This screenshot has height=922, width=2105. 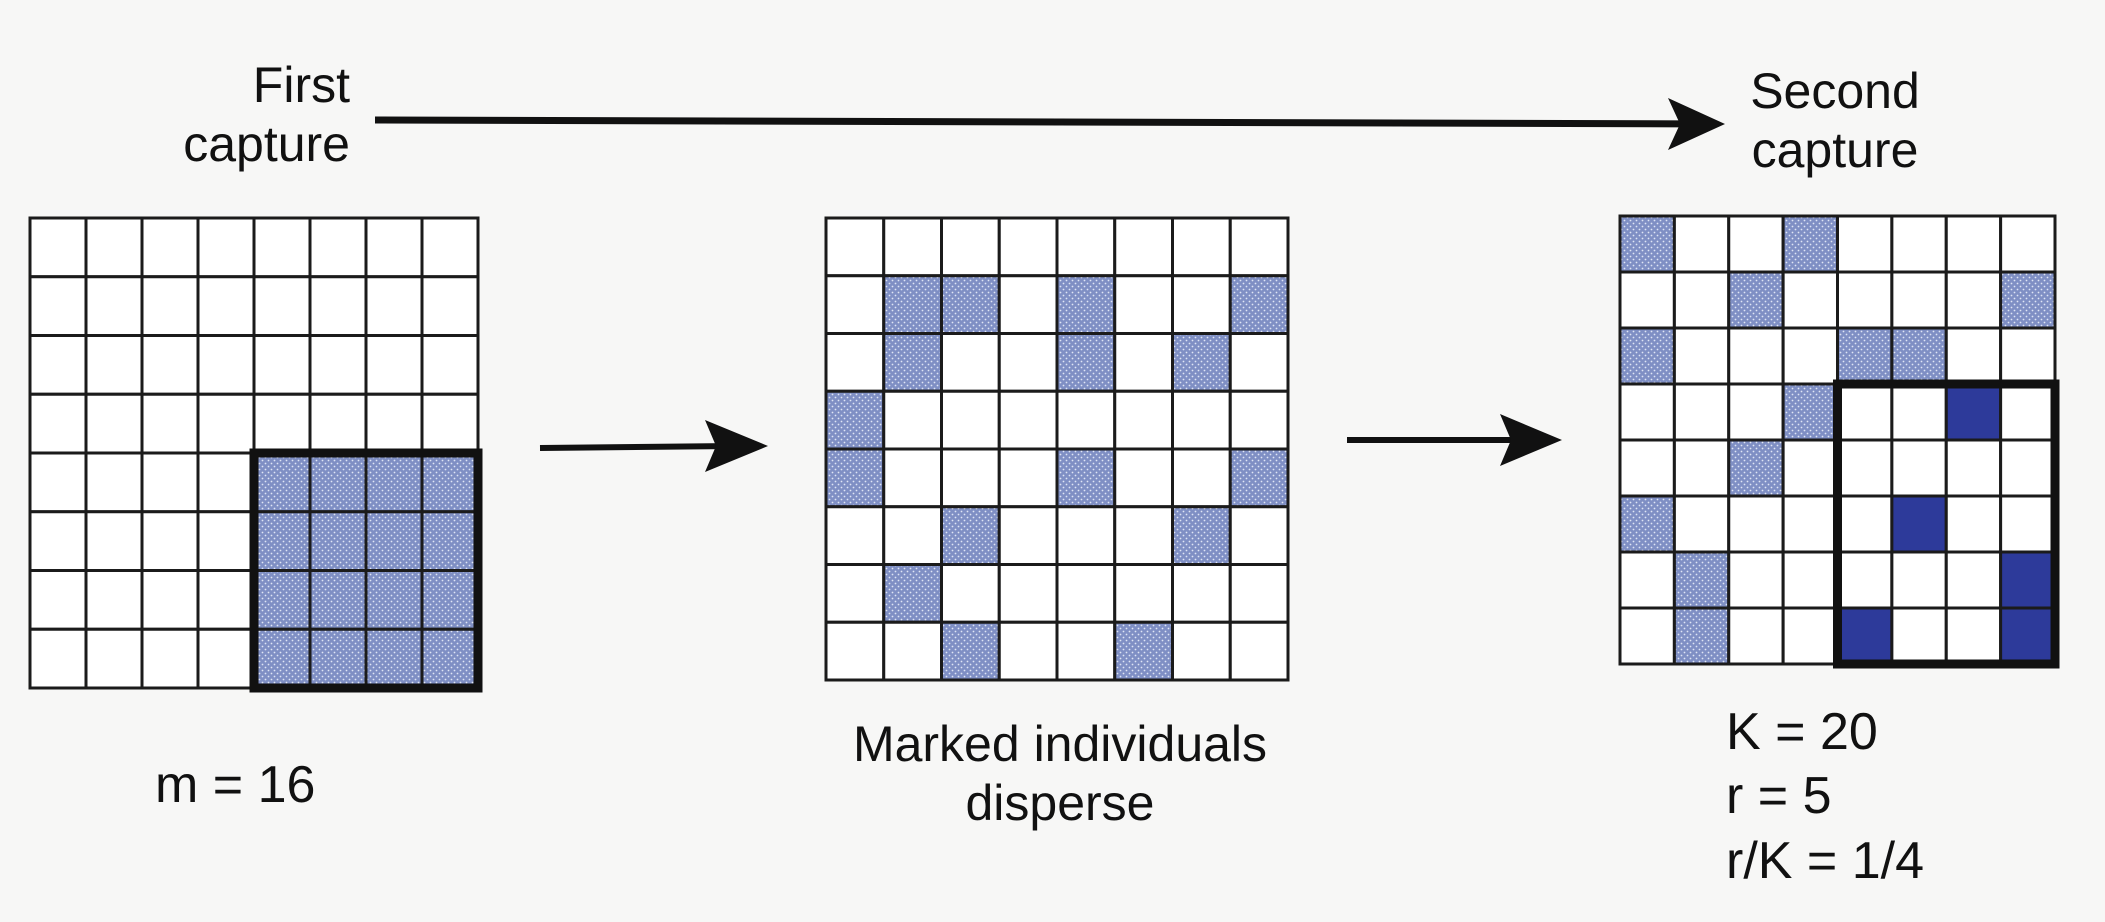 I want to click on dispersal-grid, so click(x=1057, y=449).